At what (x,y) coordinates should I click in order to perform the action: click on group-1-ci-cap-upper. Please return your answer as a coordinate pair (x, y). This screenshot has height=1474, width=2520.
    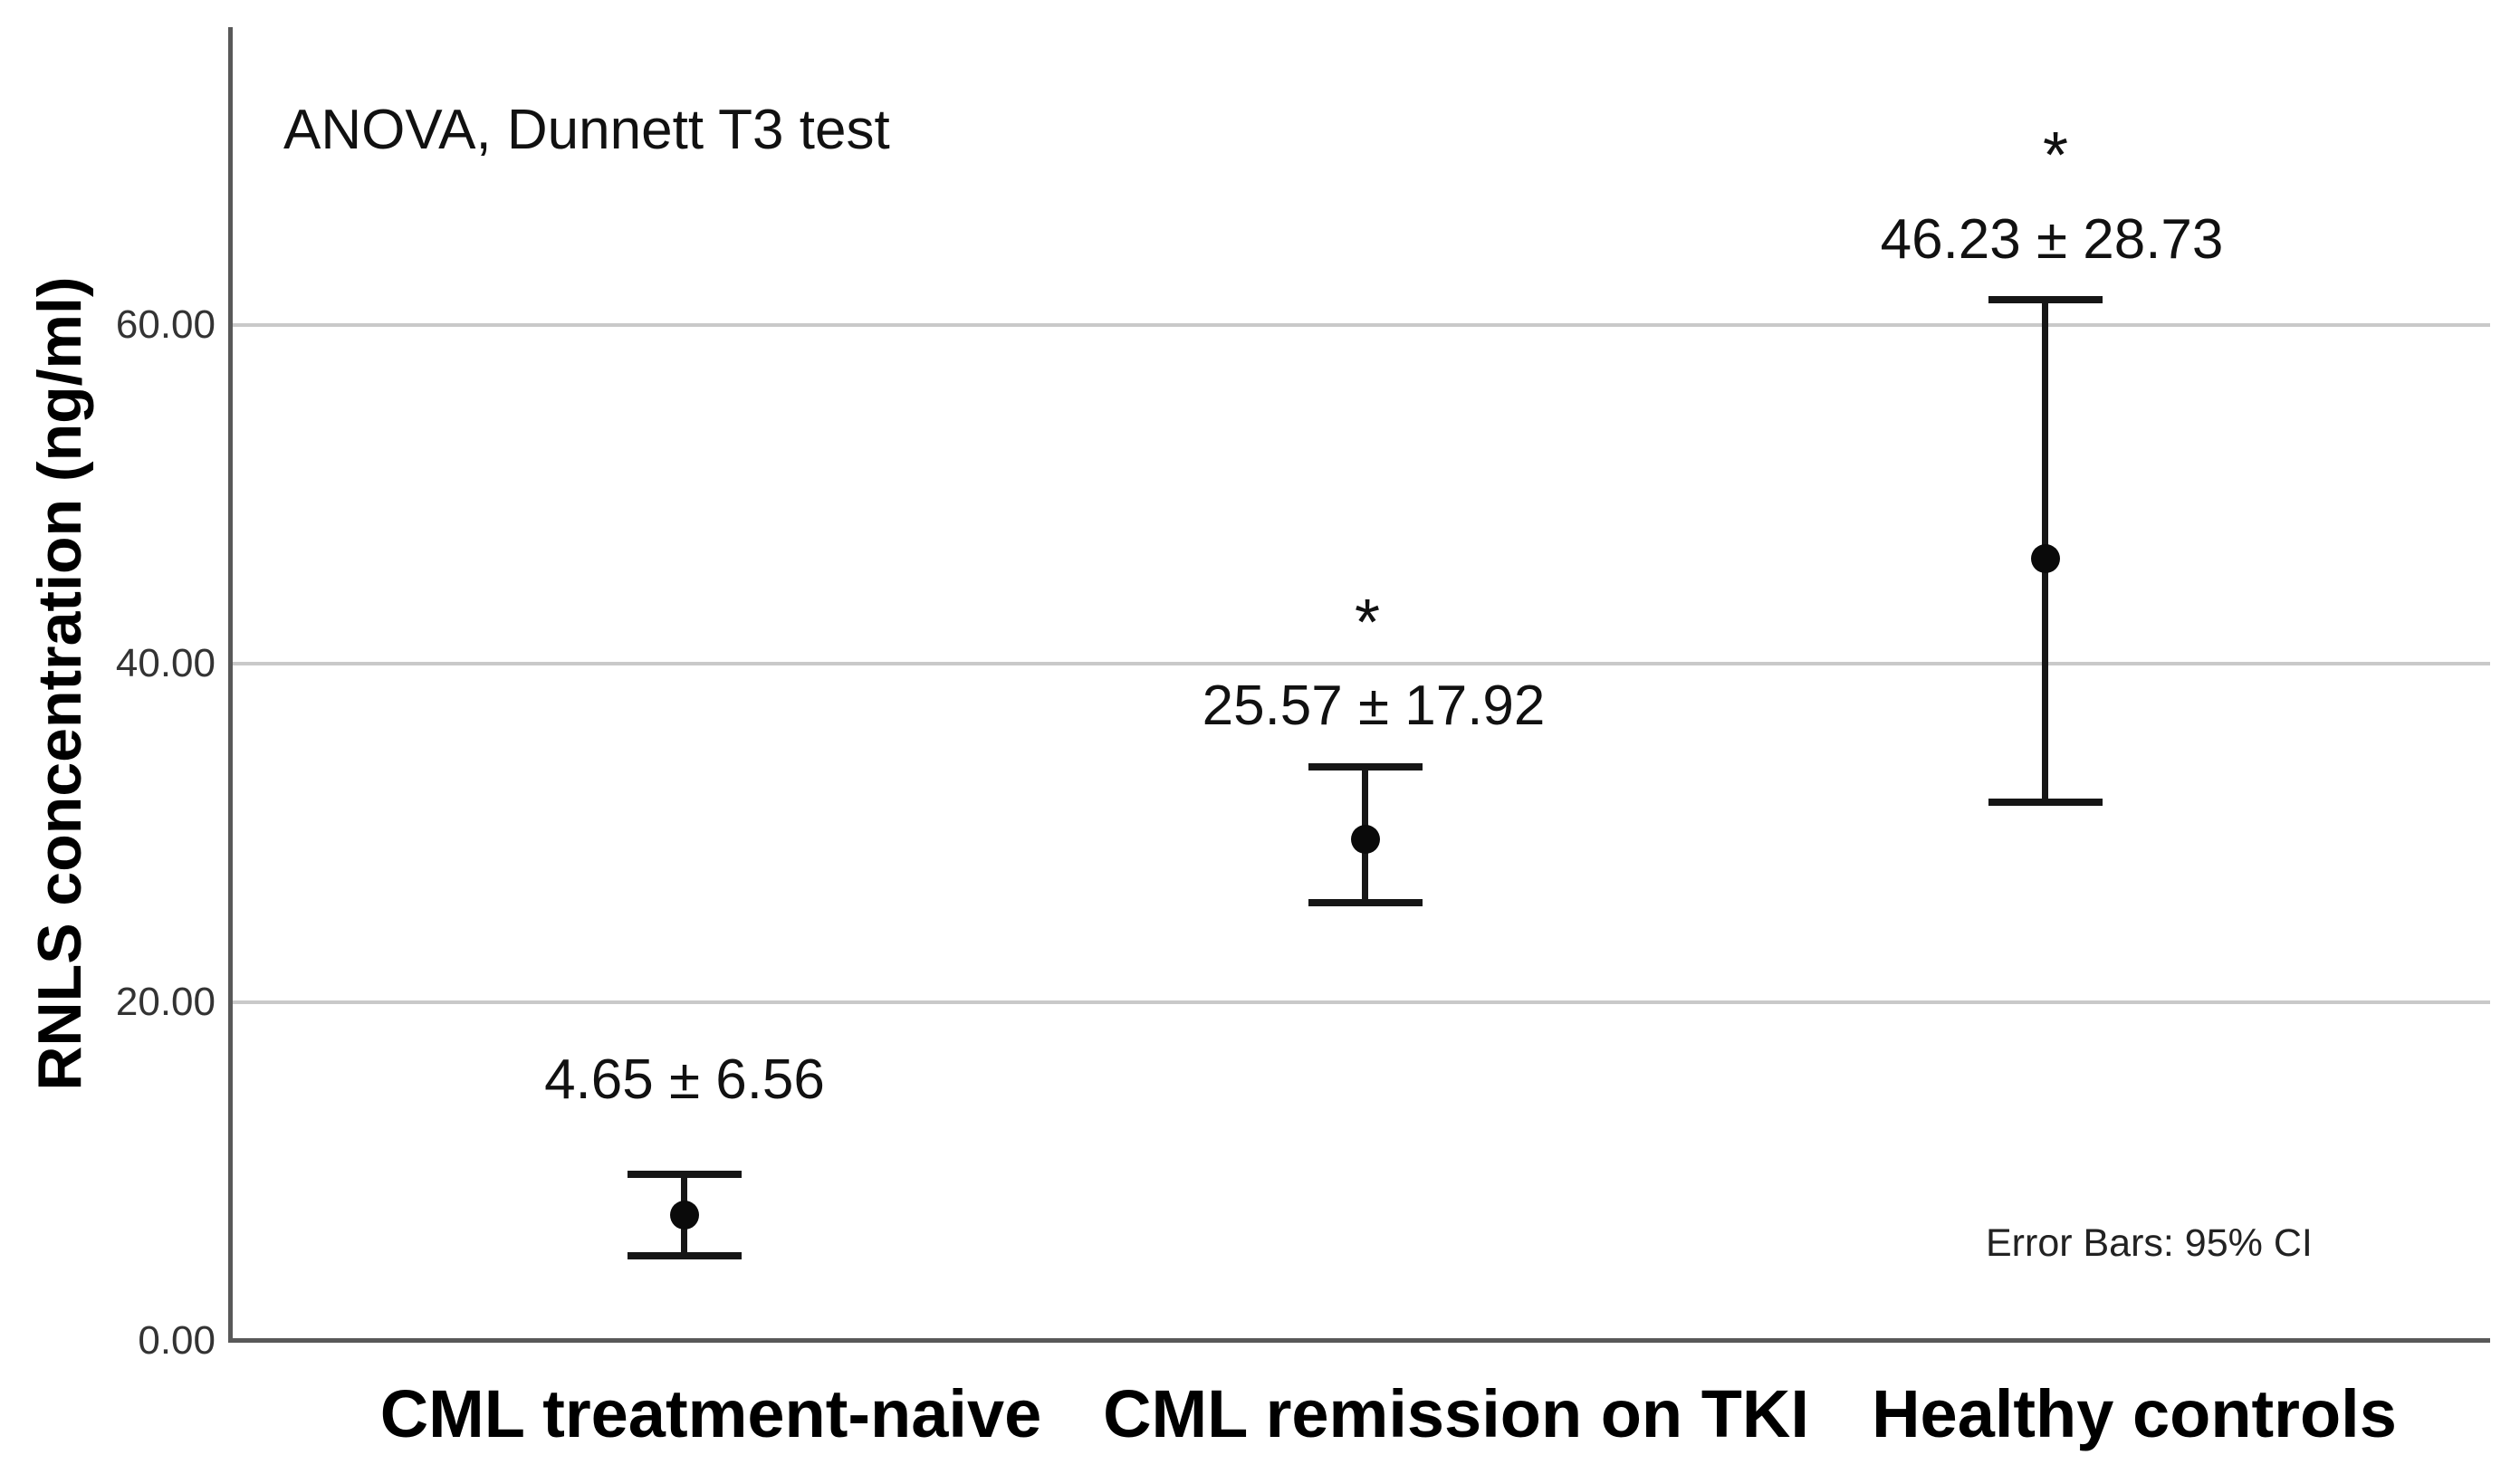
    Looking at the image, I should click on (685, 1174).